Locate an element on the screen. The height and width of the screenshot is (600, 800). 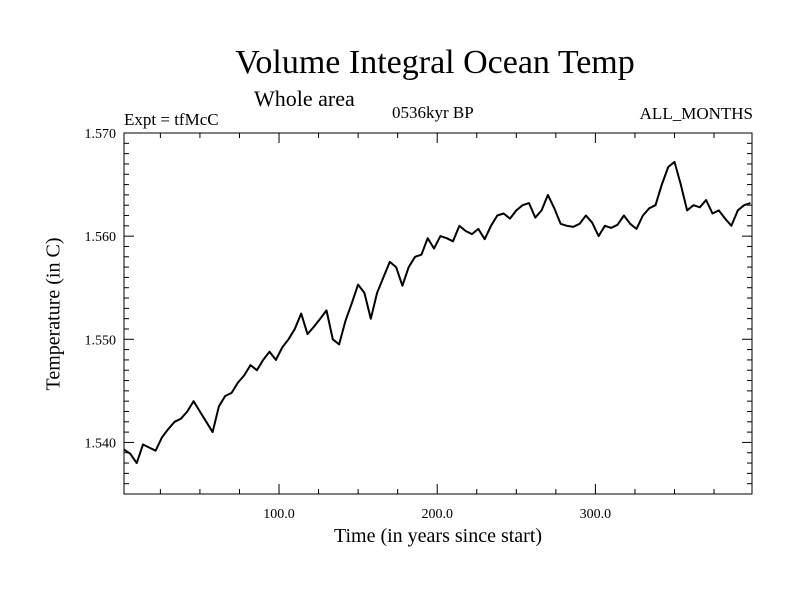
y-tick-label: 1.540 is located at coordinates (101, 443).